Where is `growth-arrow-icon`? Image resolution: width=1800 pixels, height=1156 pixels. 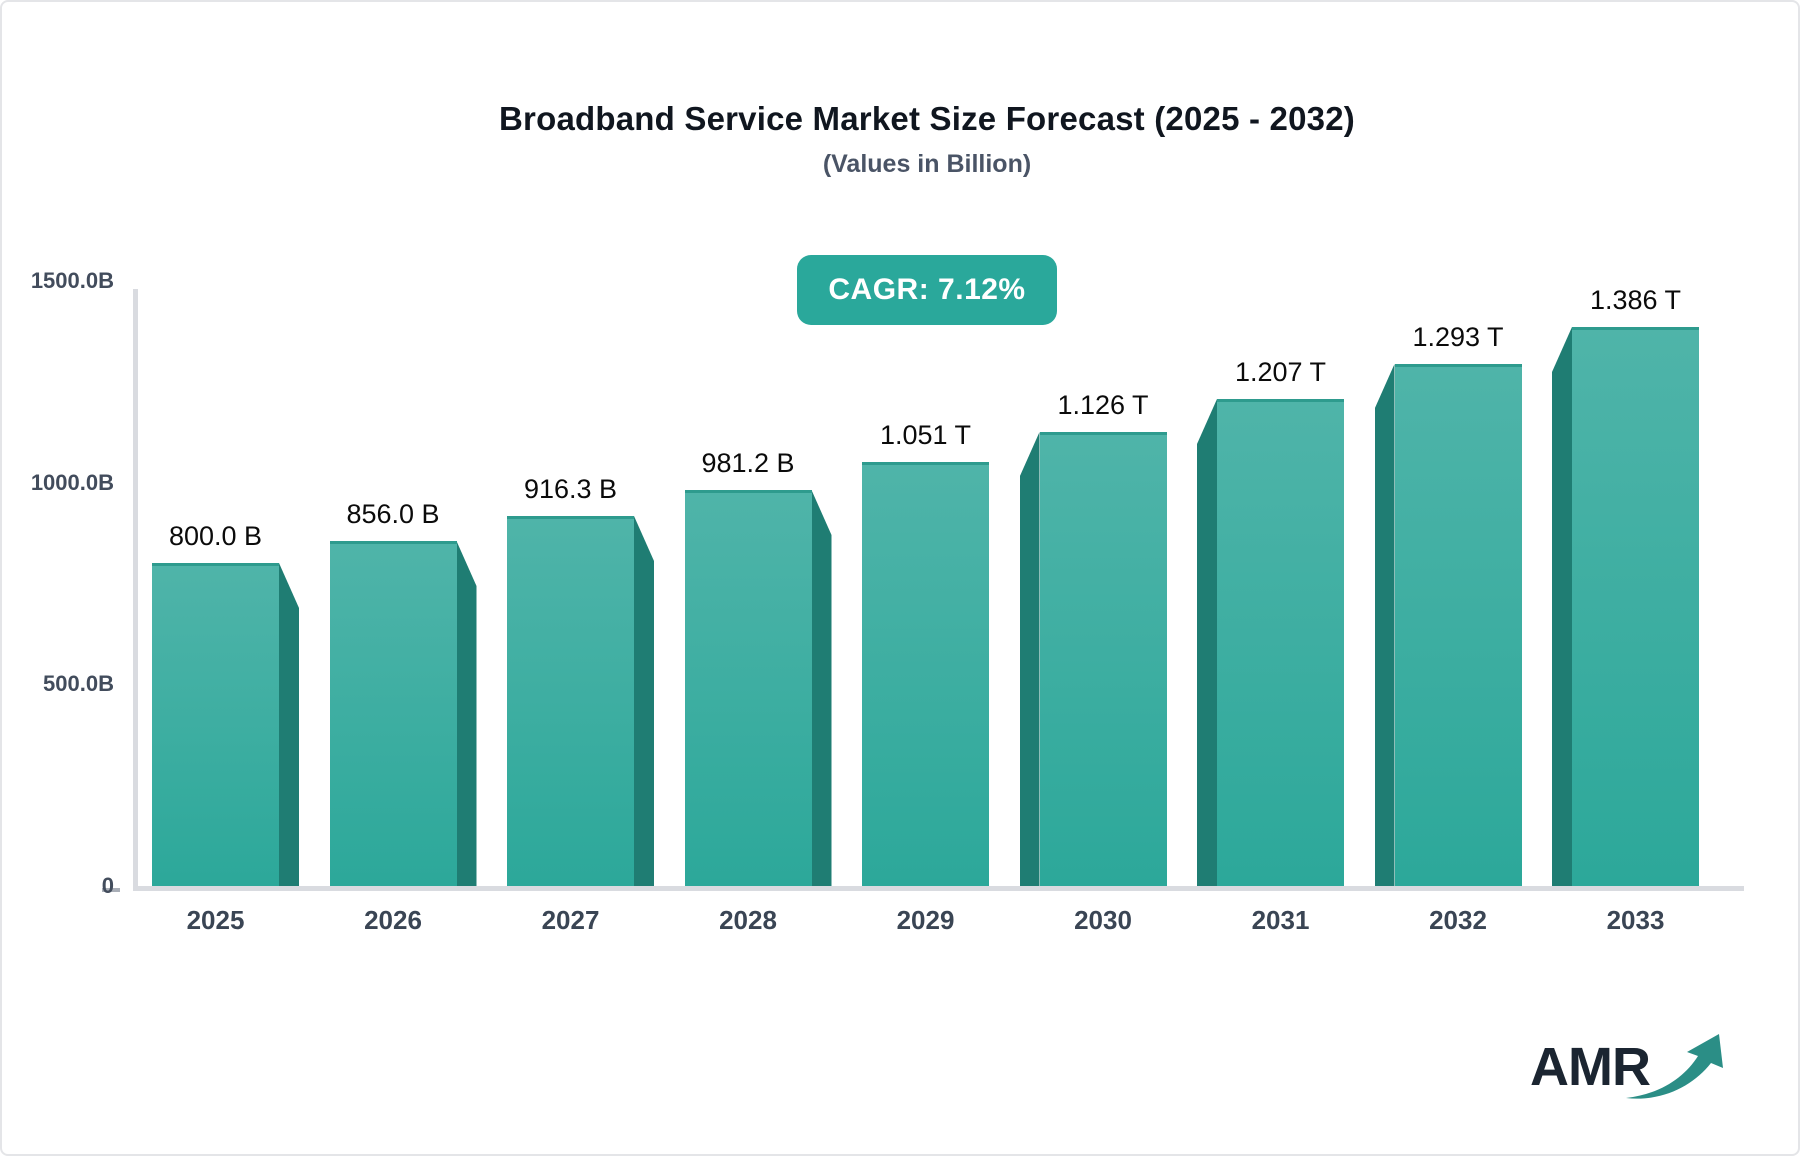 growth-arrow-icon is located at coordinates (1674, 1066).